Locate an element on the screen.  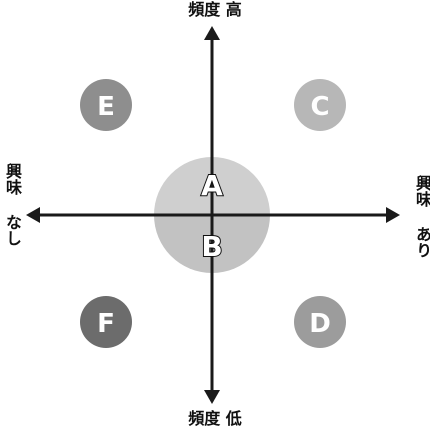
node-C-label: C is located at coordinates (319, 107).